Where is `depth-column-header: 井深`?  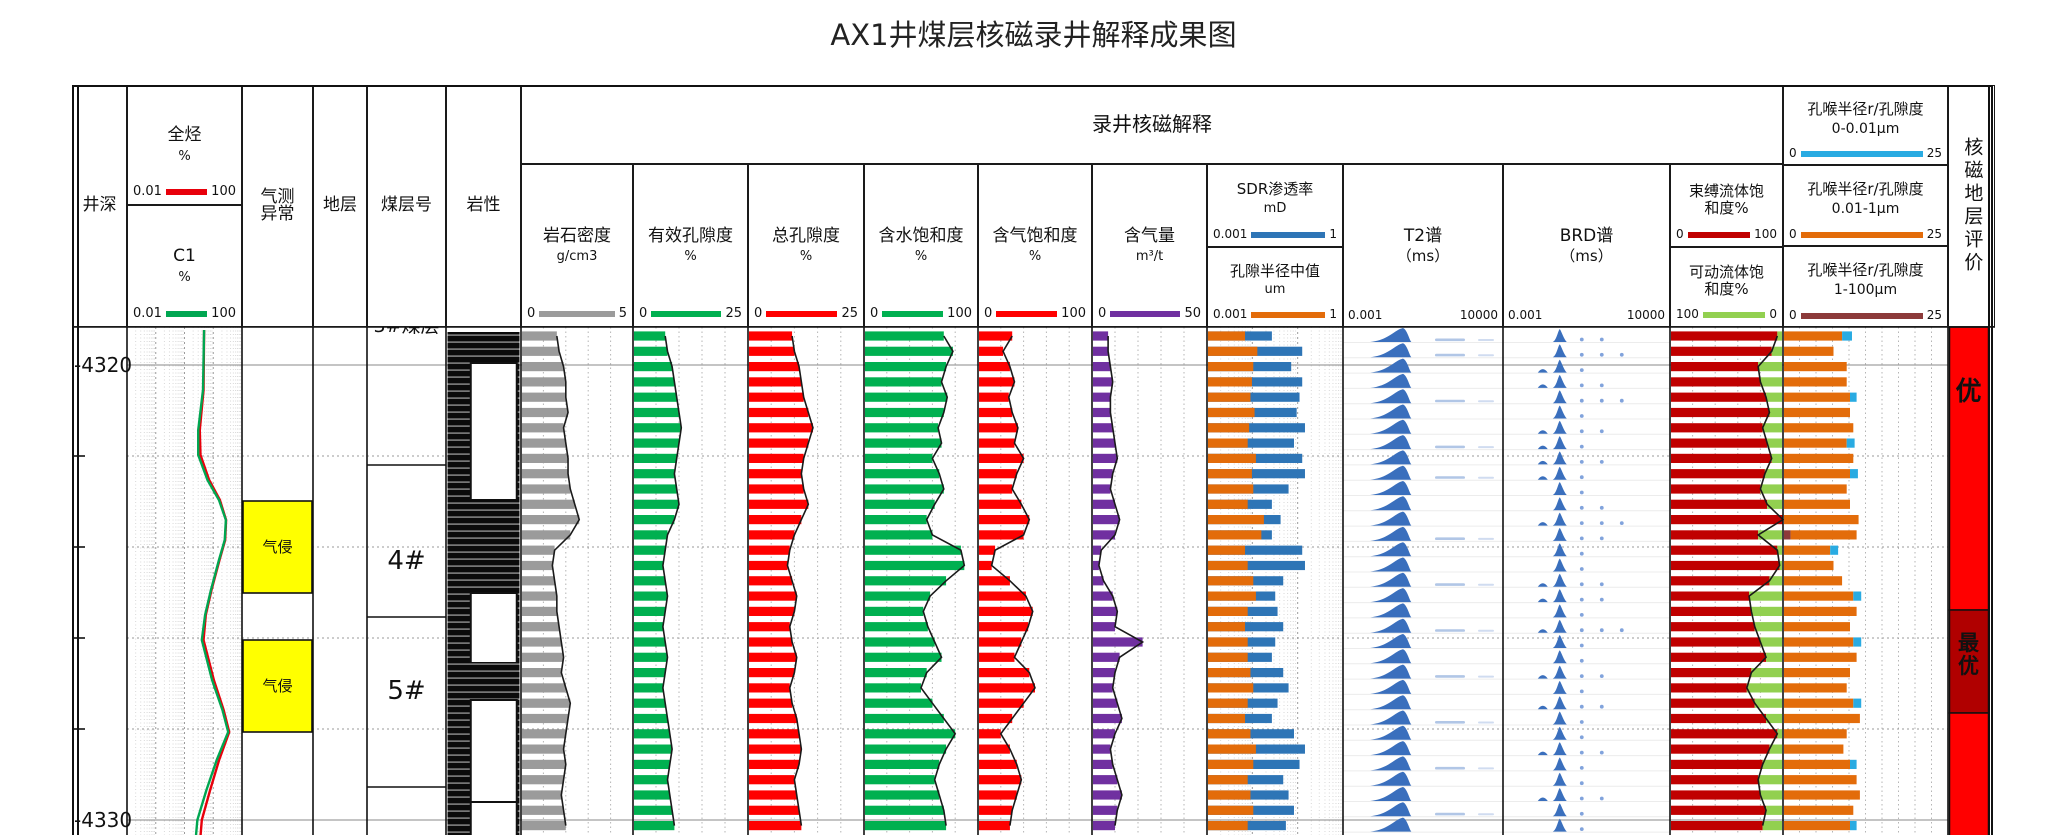
depth-column-header: 井深 is located at coordinates (99, 206).